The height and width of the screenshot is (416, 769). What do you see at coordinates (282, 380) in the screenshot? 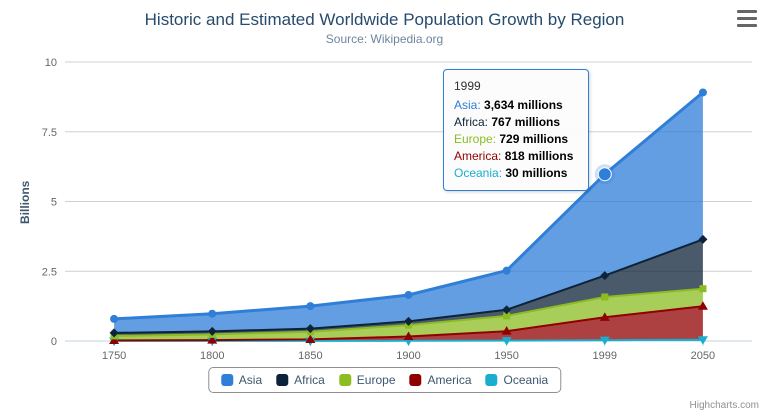
I see `legend-swatch-africa` at bounding box center [282, 380].